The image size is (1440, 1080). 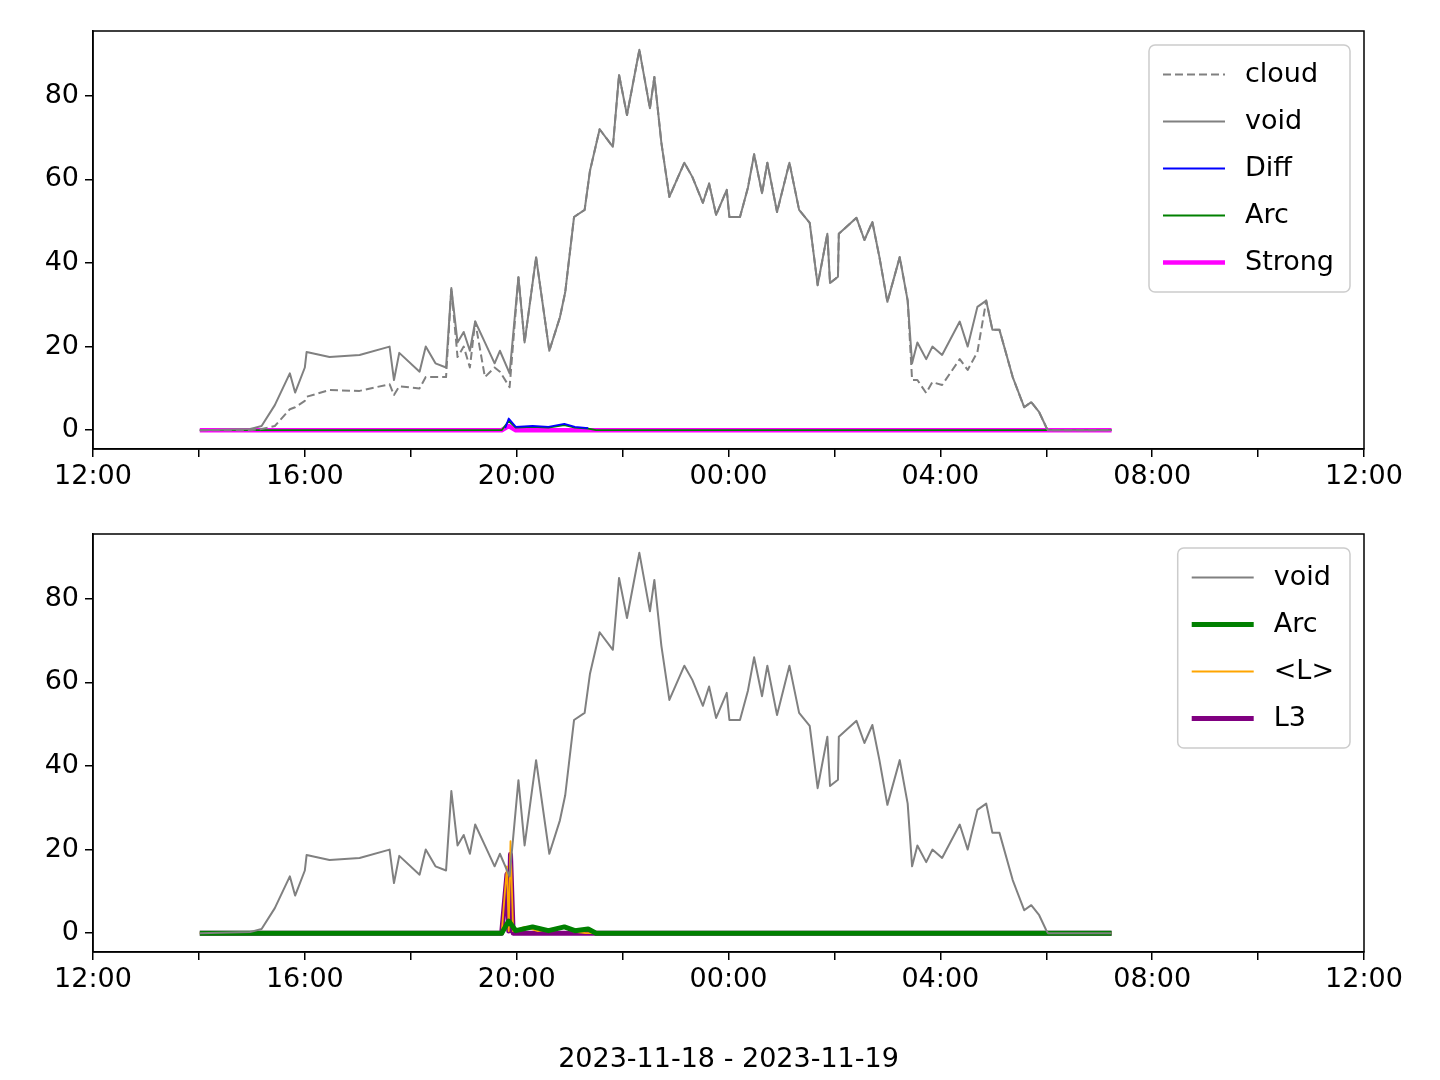 I want to click on legend-label: L3, so click(x=1289, y=716).